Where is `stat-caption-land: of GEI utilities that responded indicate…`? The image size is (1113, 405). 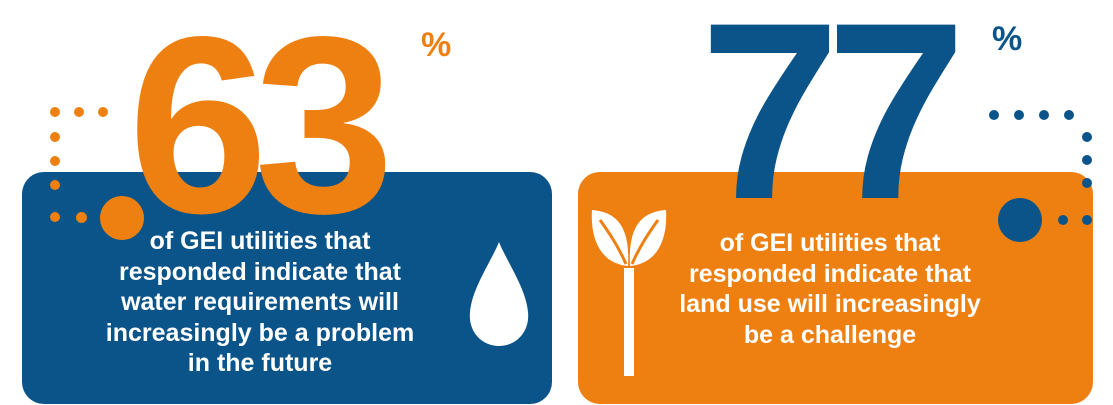 stat-caption-land: of GEI utilities that responded indicate… is located at coordinates (830, 289).